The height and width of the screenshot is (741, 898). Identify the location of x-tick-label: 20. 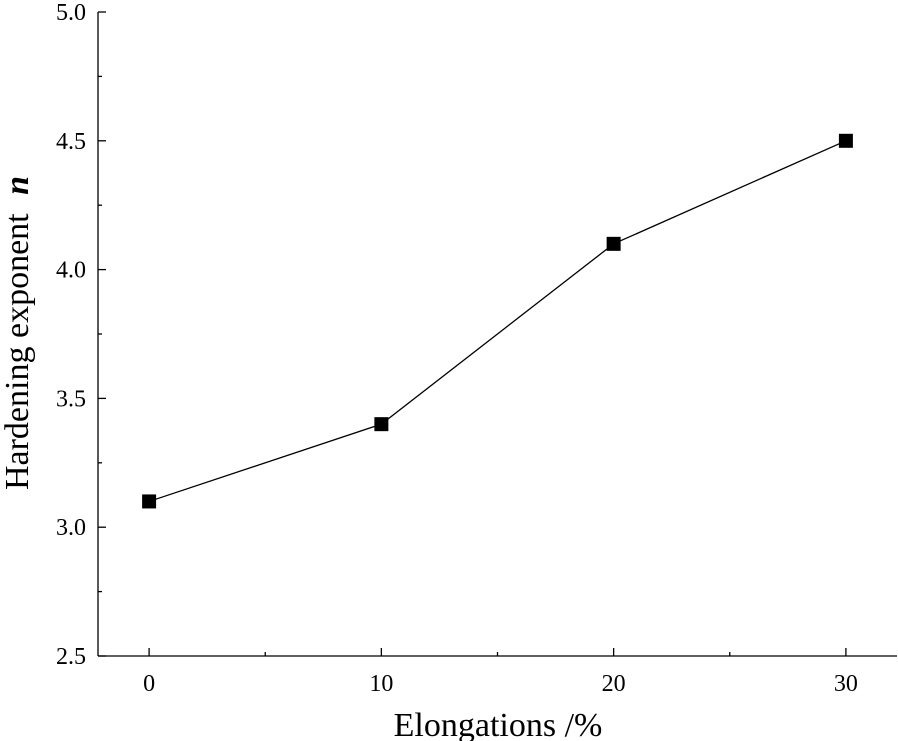
(614, 684).